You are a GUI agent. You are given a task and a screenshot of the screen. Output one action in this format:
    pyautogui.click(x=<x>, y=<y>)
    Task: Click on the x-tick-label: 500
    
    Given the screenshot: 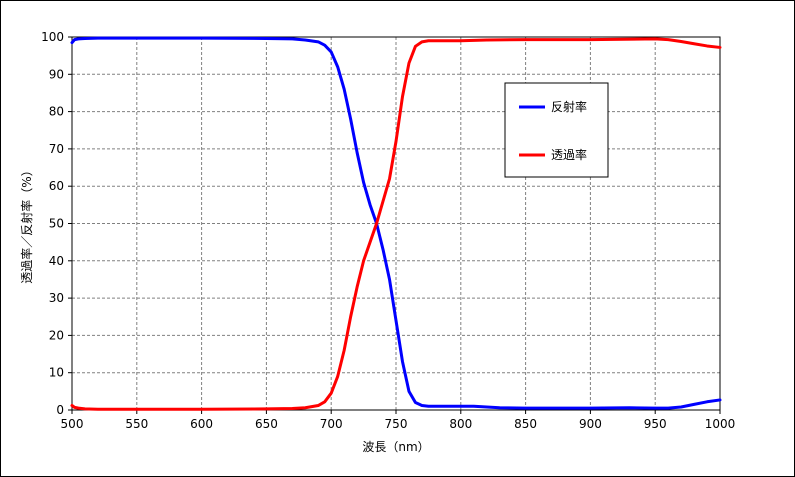 What is the action you would take?
    pyautogui.click(x=72, y=424)
    